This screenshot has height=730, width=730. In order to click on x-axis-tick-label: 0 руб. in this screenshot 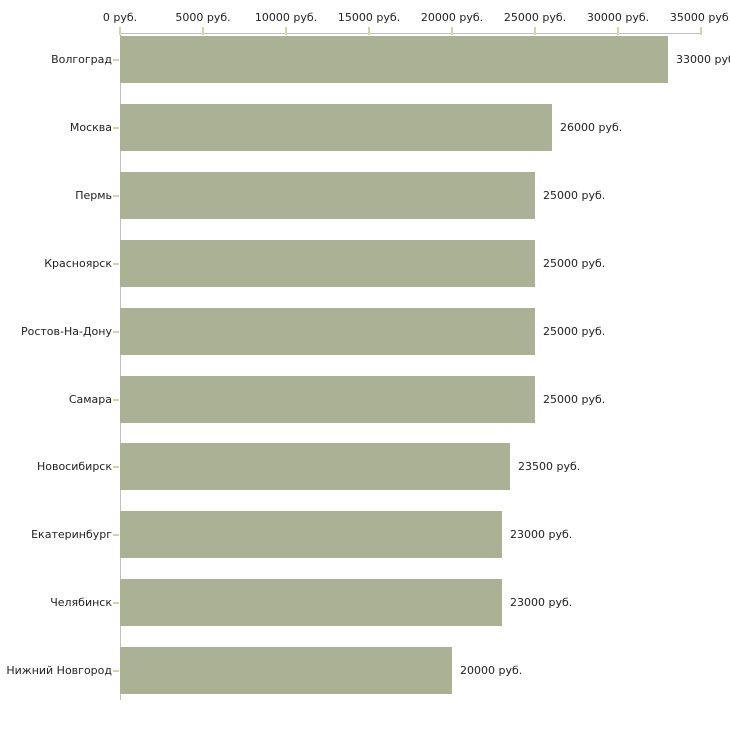, I will do `click(120, 17)`.